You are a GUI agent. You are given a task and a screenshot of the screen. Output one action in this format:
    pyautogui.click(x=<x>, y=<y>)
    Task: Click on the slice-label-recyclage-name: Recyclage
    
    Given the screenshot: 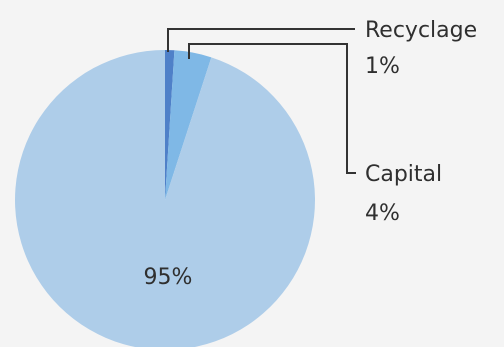 What is the action you would take?
    pyautogui.click(x=421, y=30)
    